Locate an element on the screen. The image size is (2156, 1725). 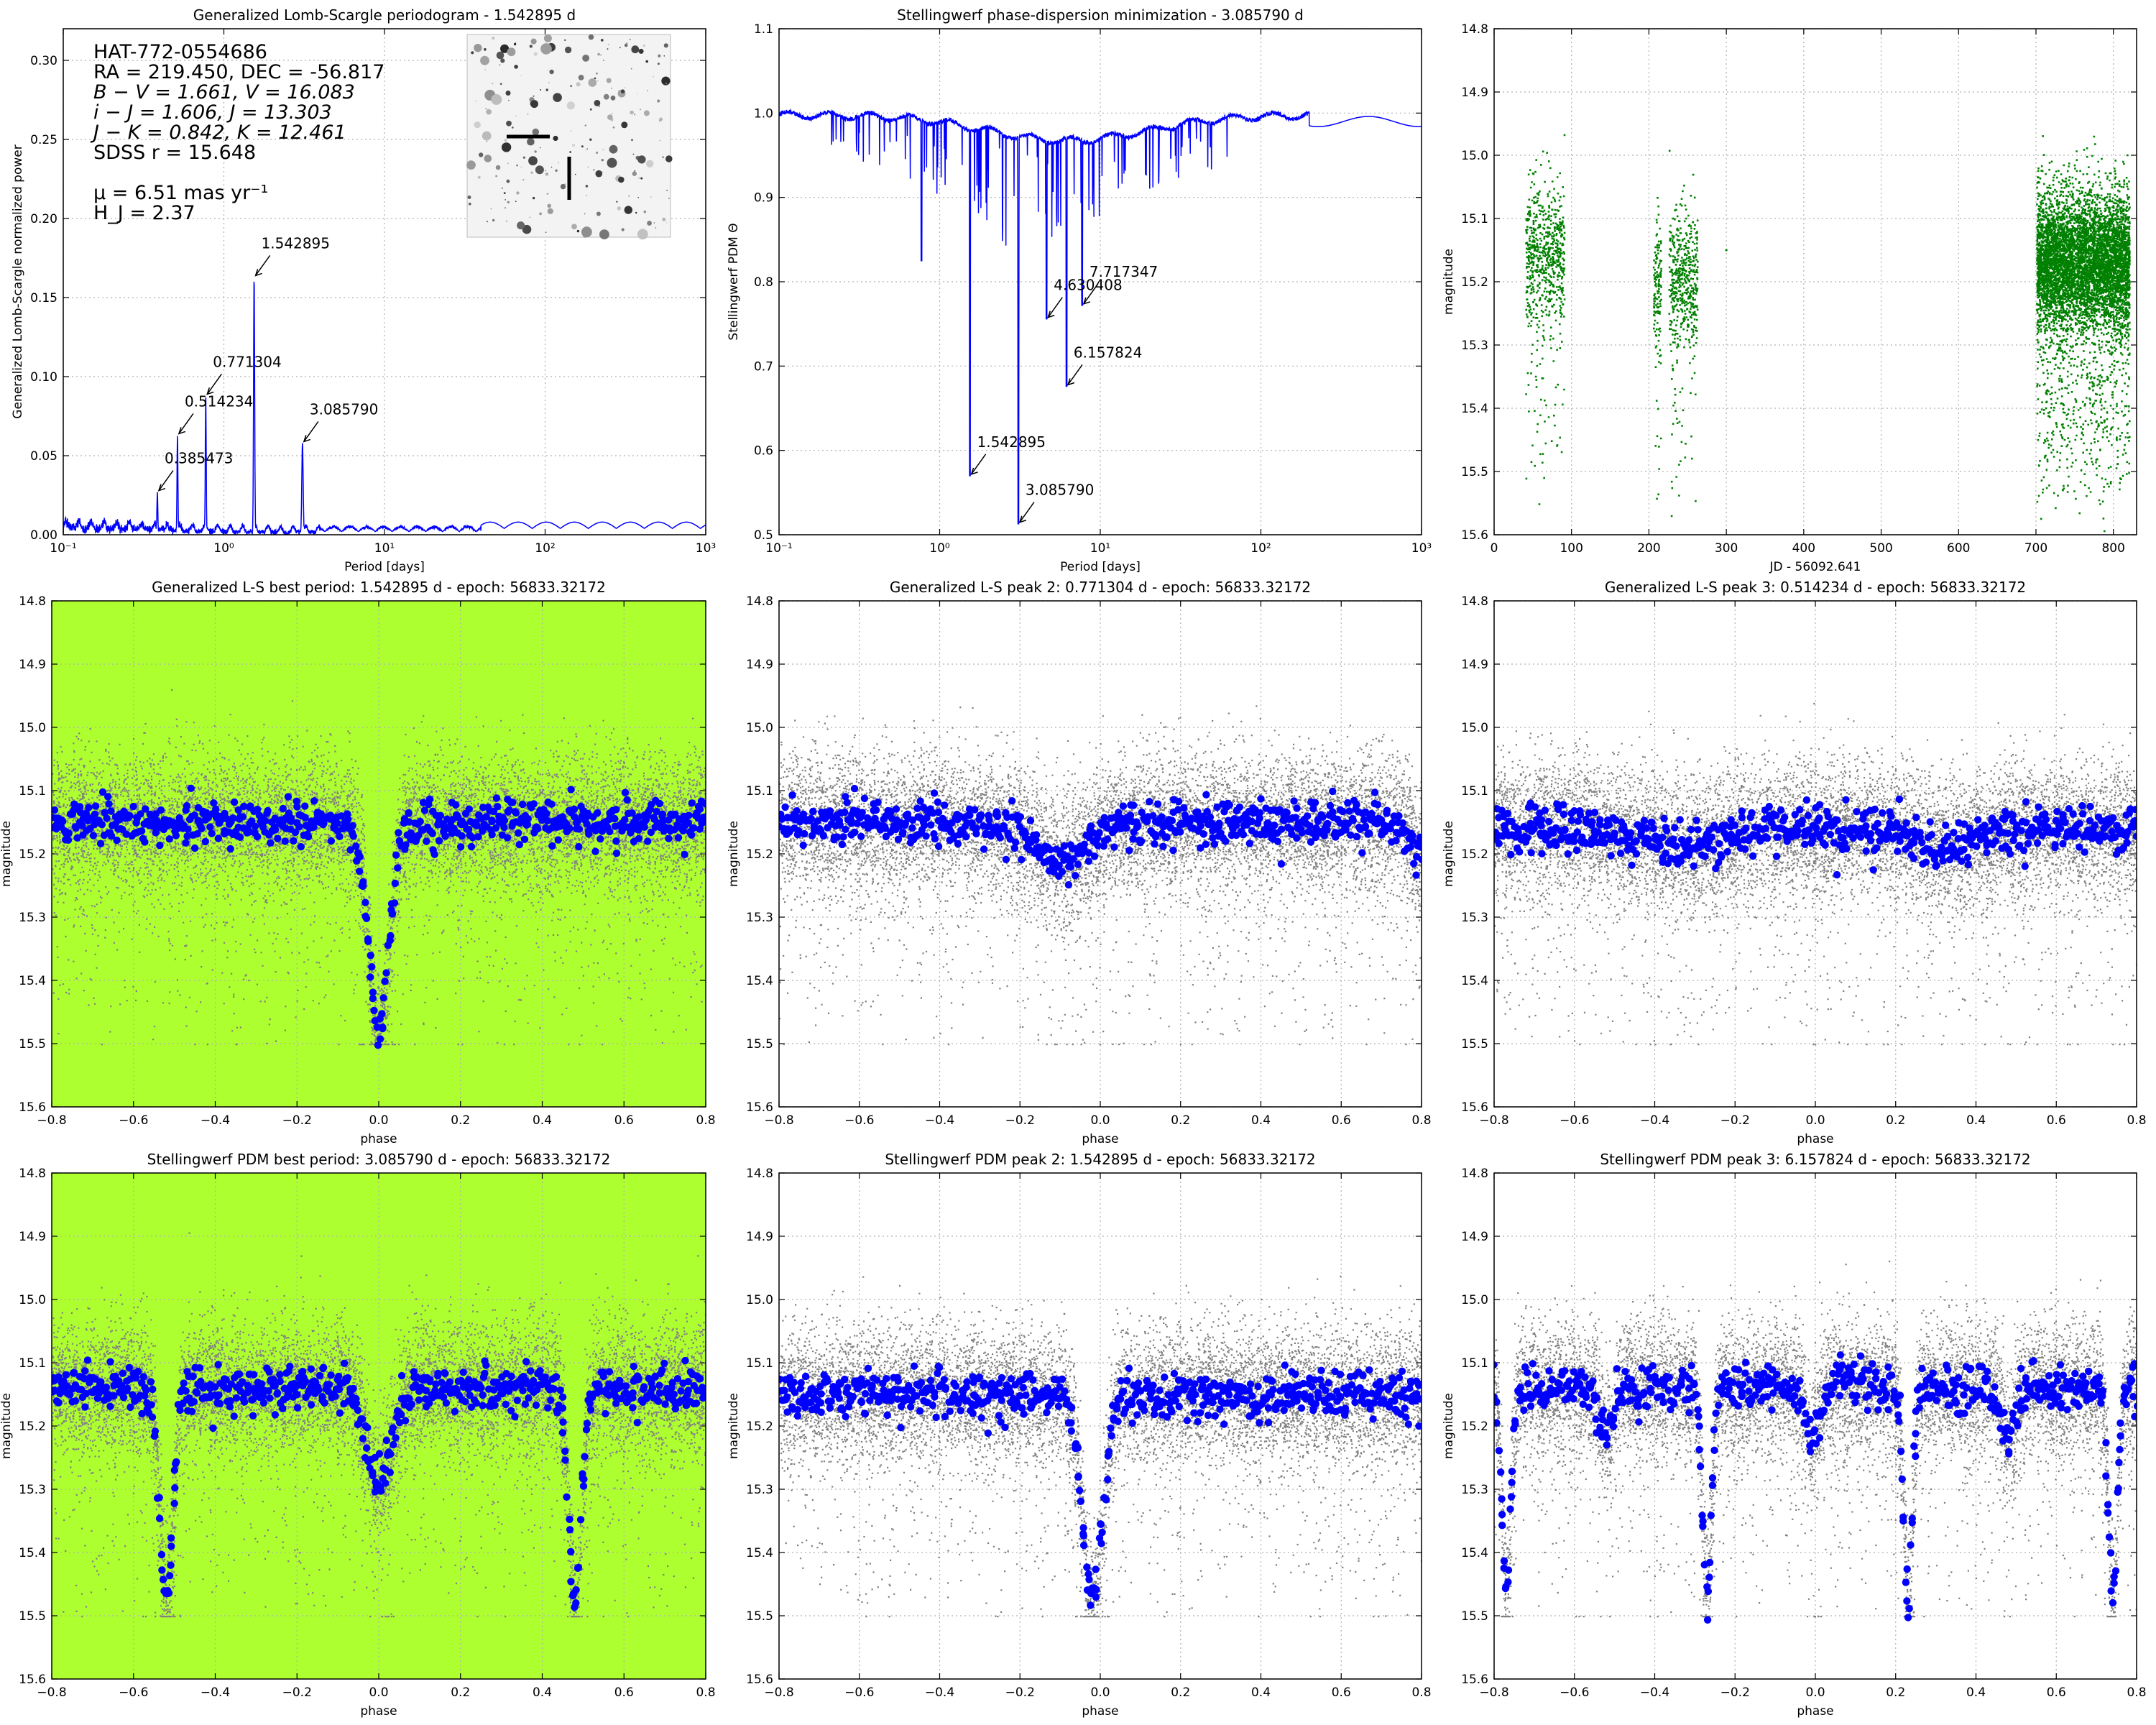
y-tick-label: 0.25 is located at coordinates (44, 140).